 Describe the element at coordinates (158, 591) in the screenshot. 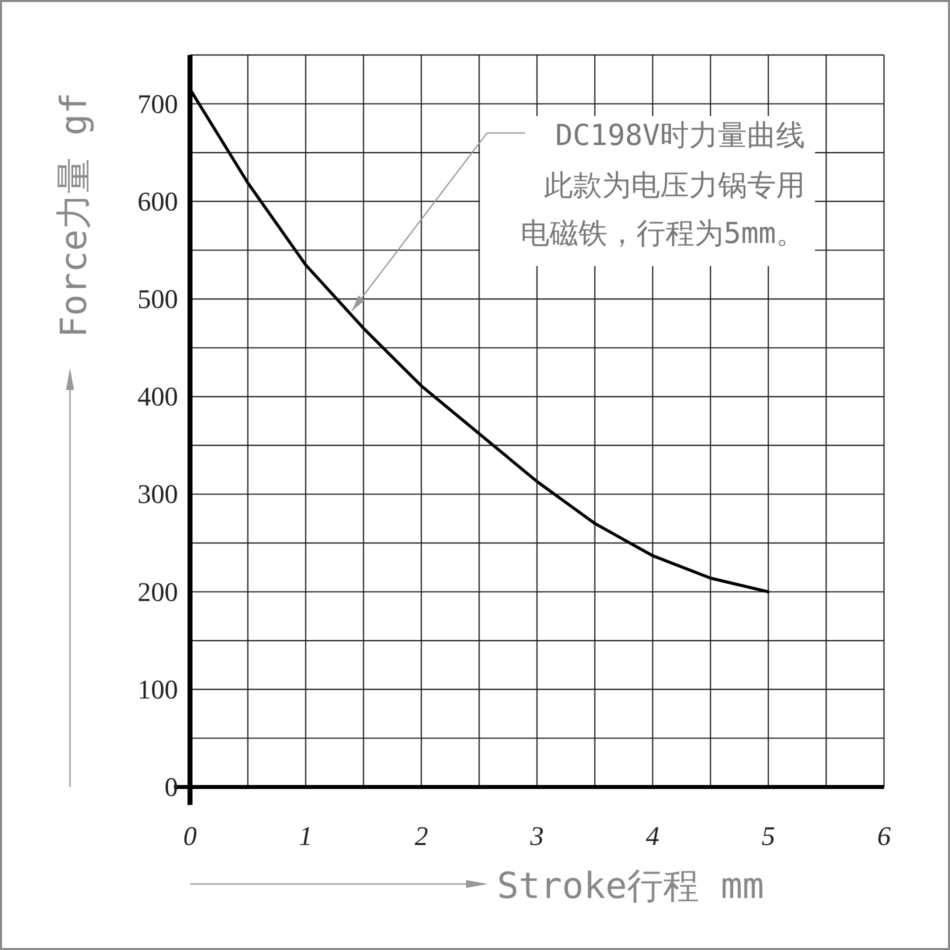

I see `y-tick-label: 200` at that location.